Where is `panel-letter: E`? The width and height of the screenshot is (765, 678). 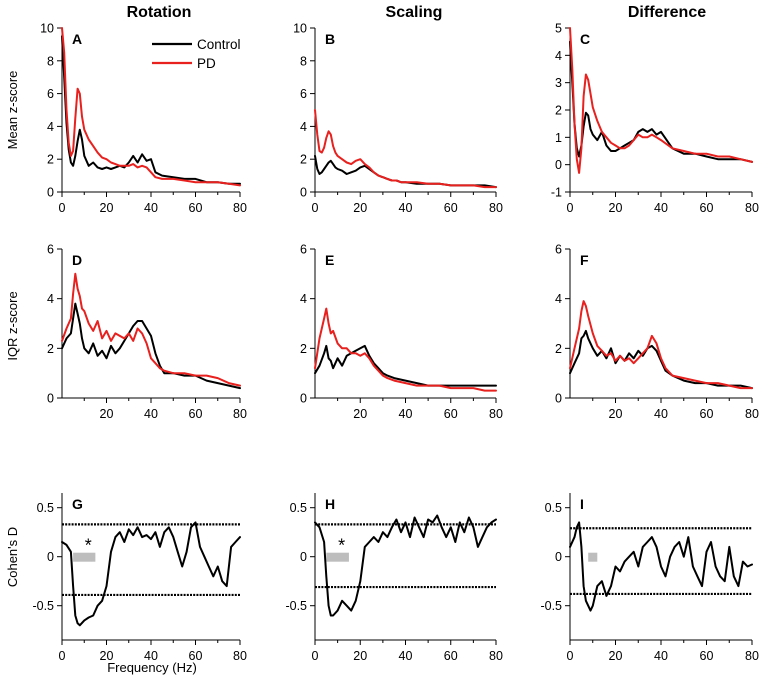 panel-letter: E is located at coordinates (329, 260).